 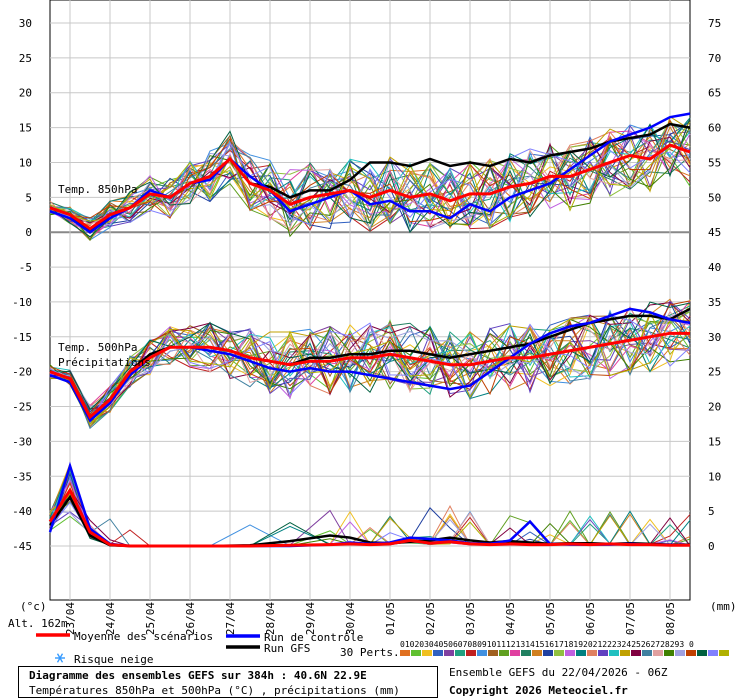 I want to click on right-tick-label: 30, so click(x=714, y=337).